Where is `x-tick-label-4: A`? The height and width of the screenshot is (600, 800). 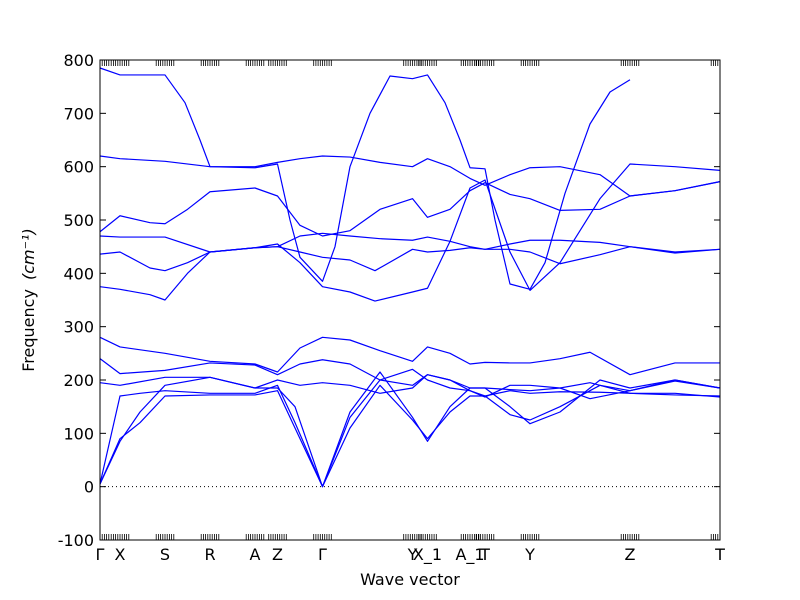
x-tick-label-4: A is located at coordinates (255, 554).